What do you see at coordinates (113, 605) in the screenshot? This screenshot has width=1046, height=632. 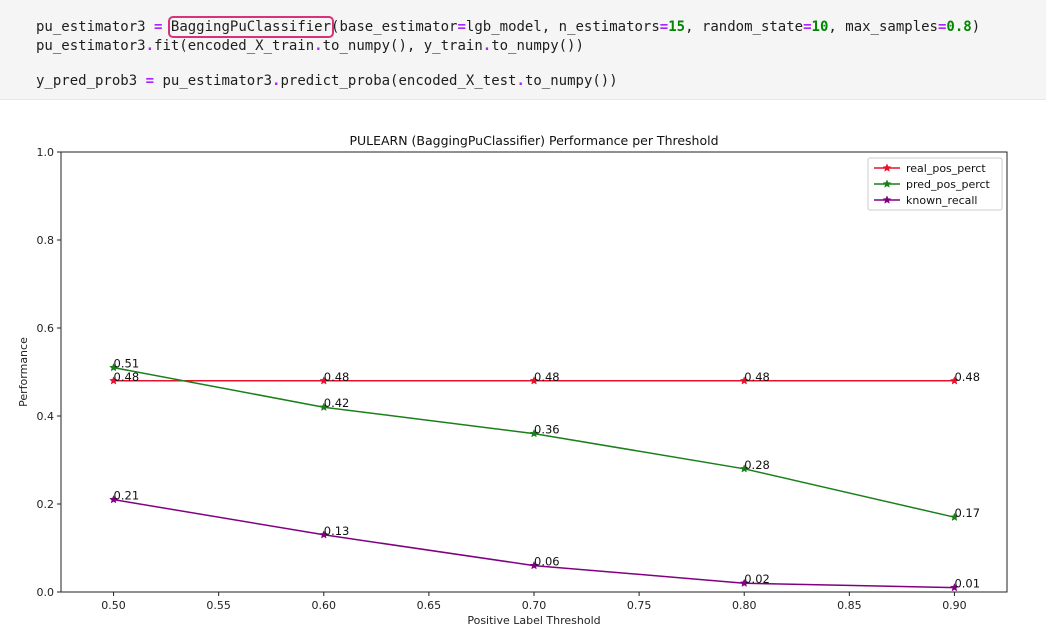 I see `x-tick-label: 0.50` at bounding box center [113, 605].